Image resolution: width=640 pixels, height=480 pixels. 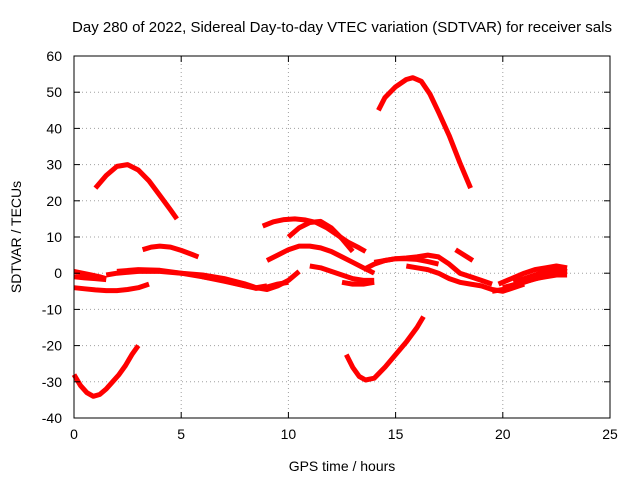 I want to click on y-tick-label: 20, so click(x=54, y=201).